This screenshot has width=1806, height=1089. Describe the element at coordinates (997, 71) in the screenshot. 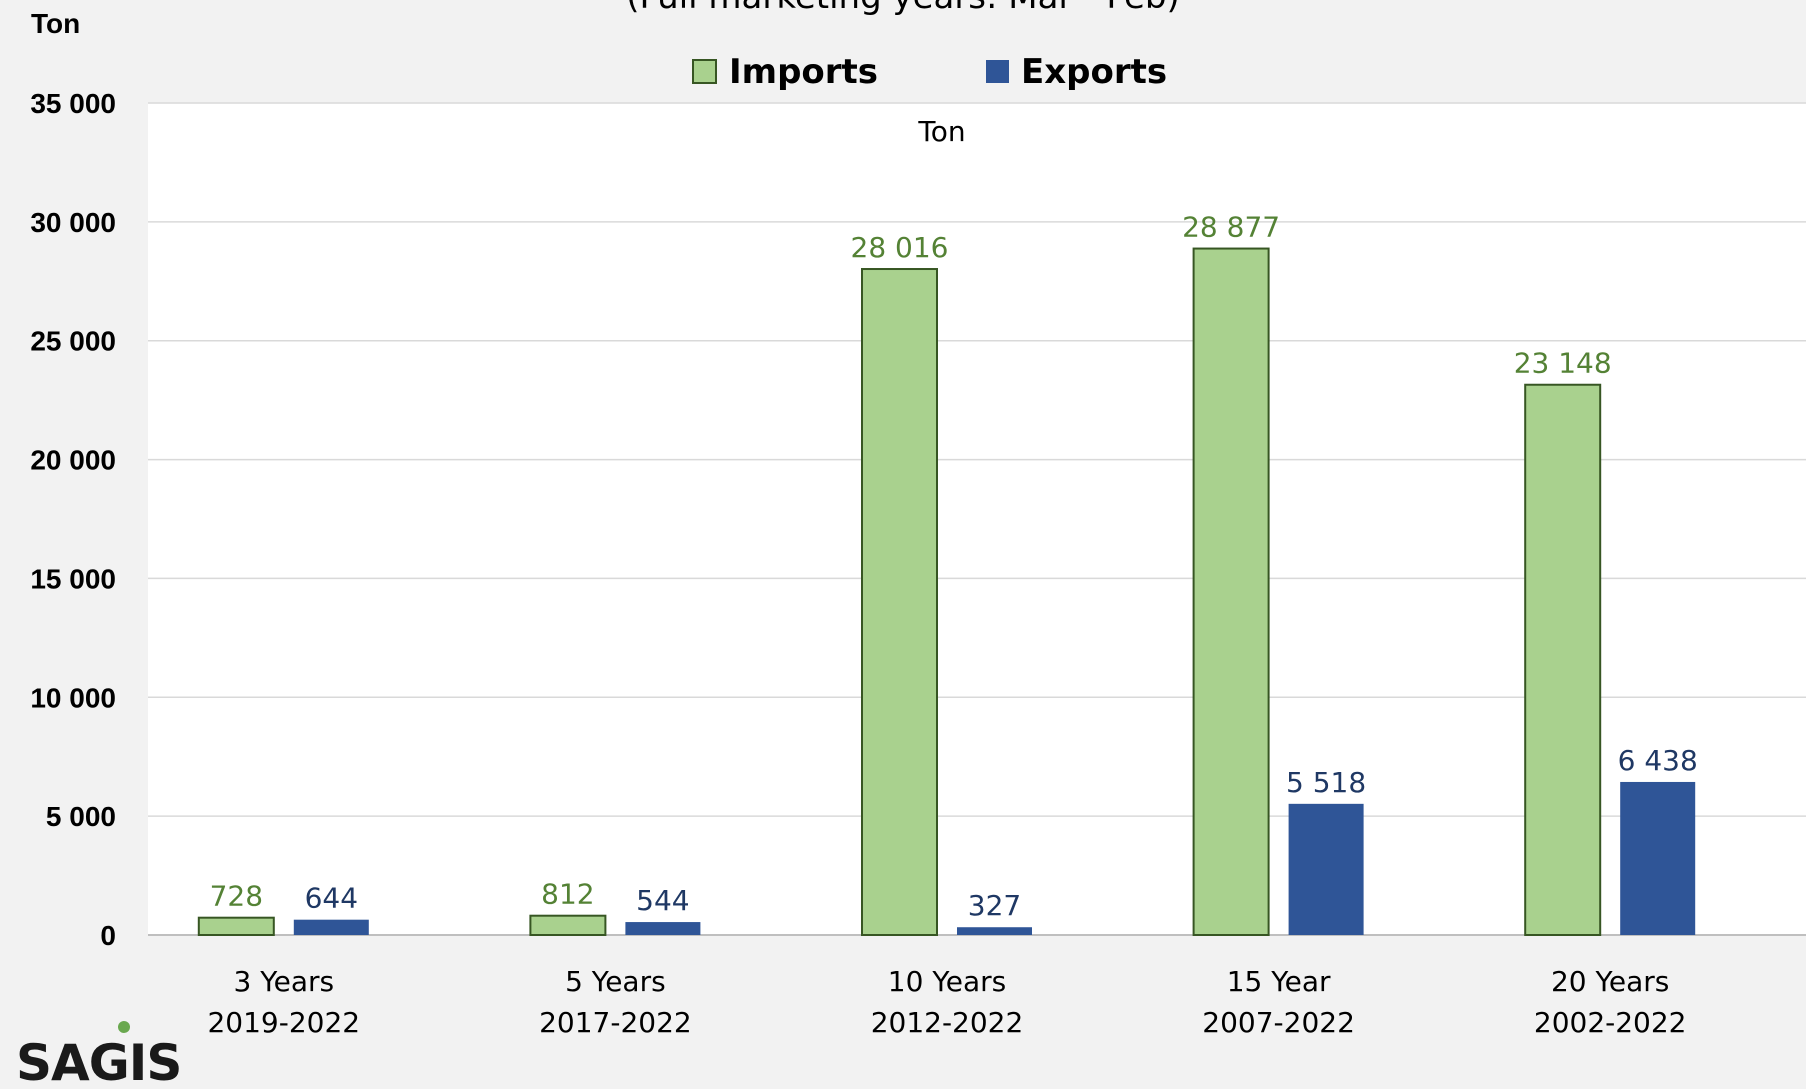

I see `legend-swatch-exports` at that location.